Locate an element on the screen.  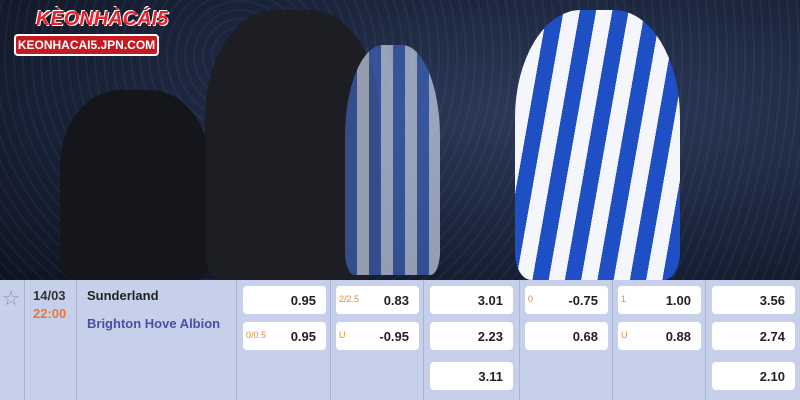
odds-button: 2.10 is located at coordinates (753, 376).